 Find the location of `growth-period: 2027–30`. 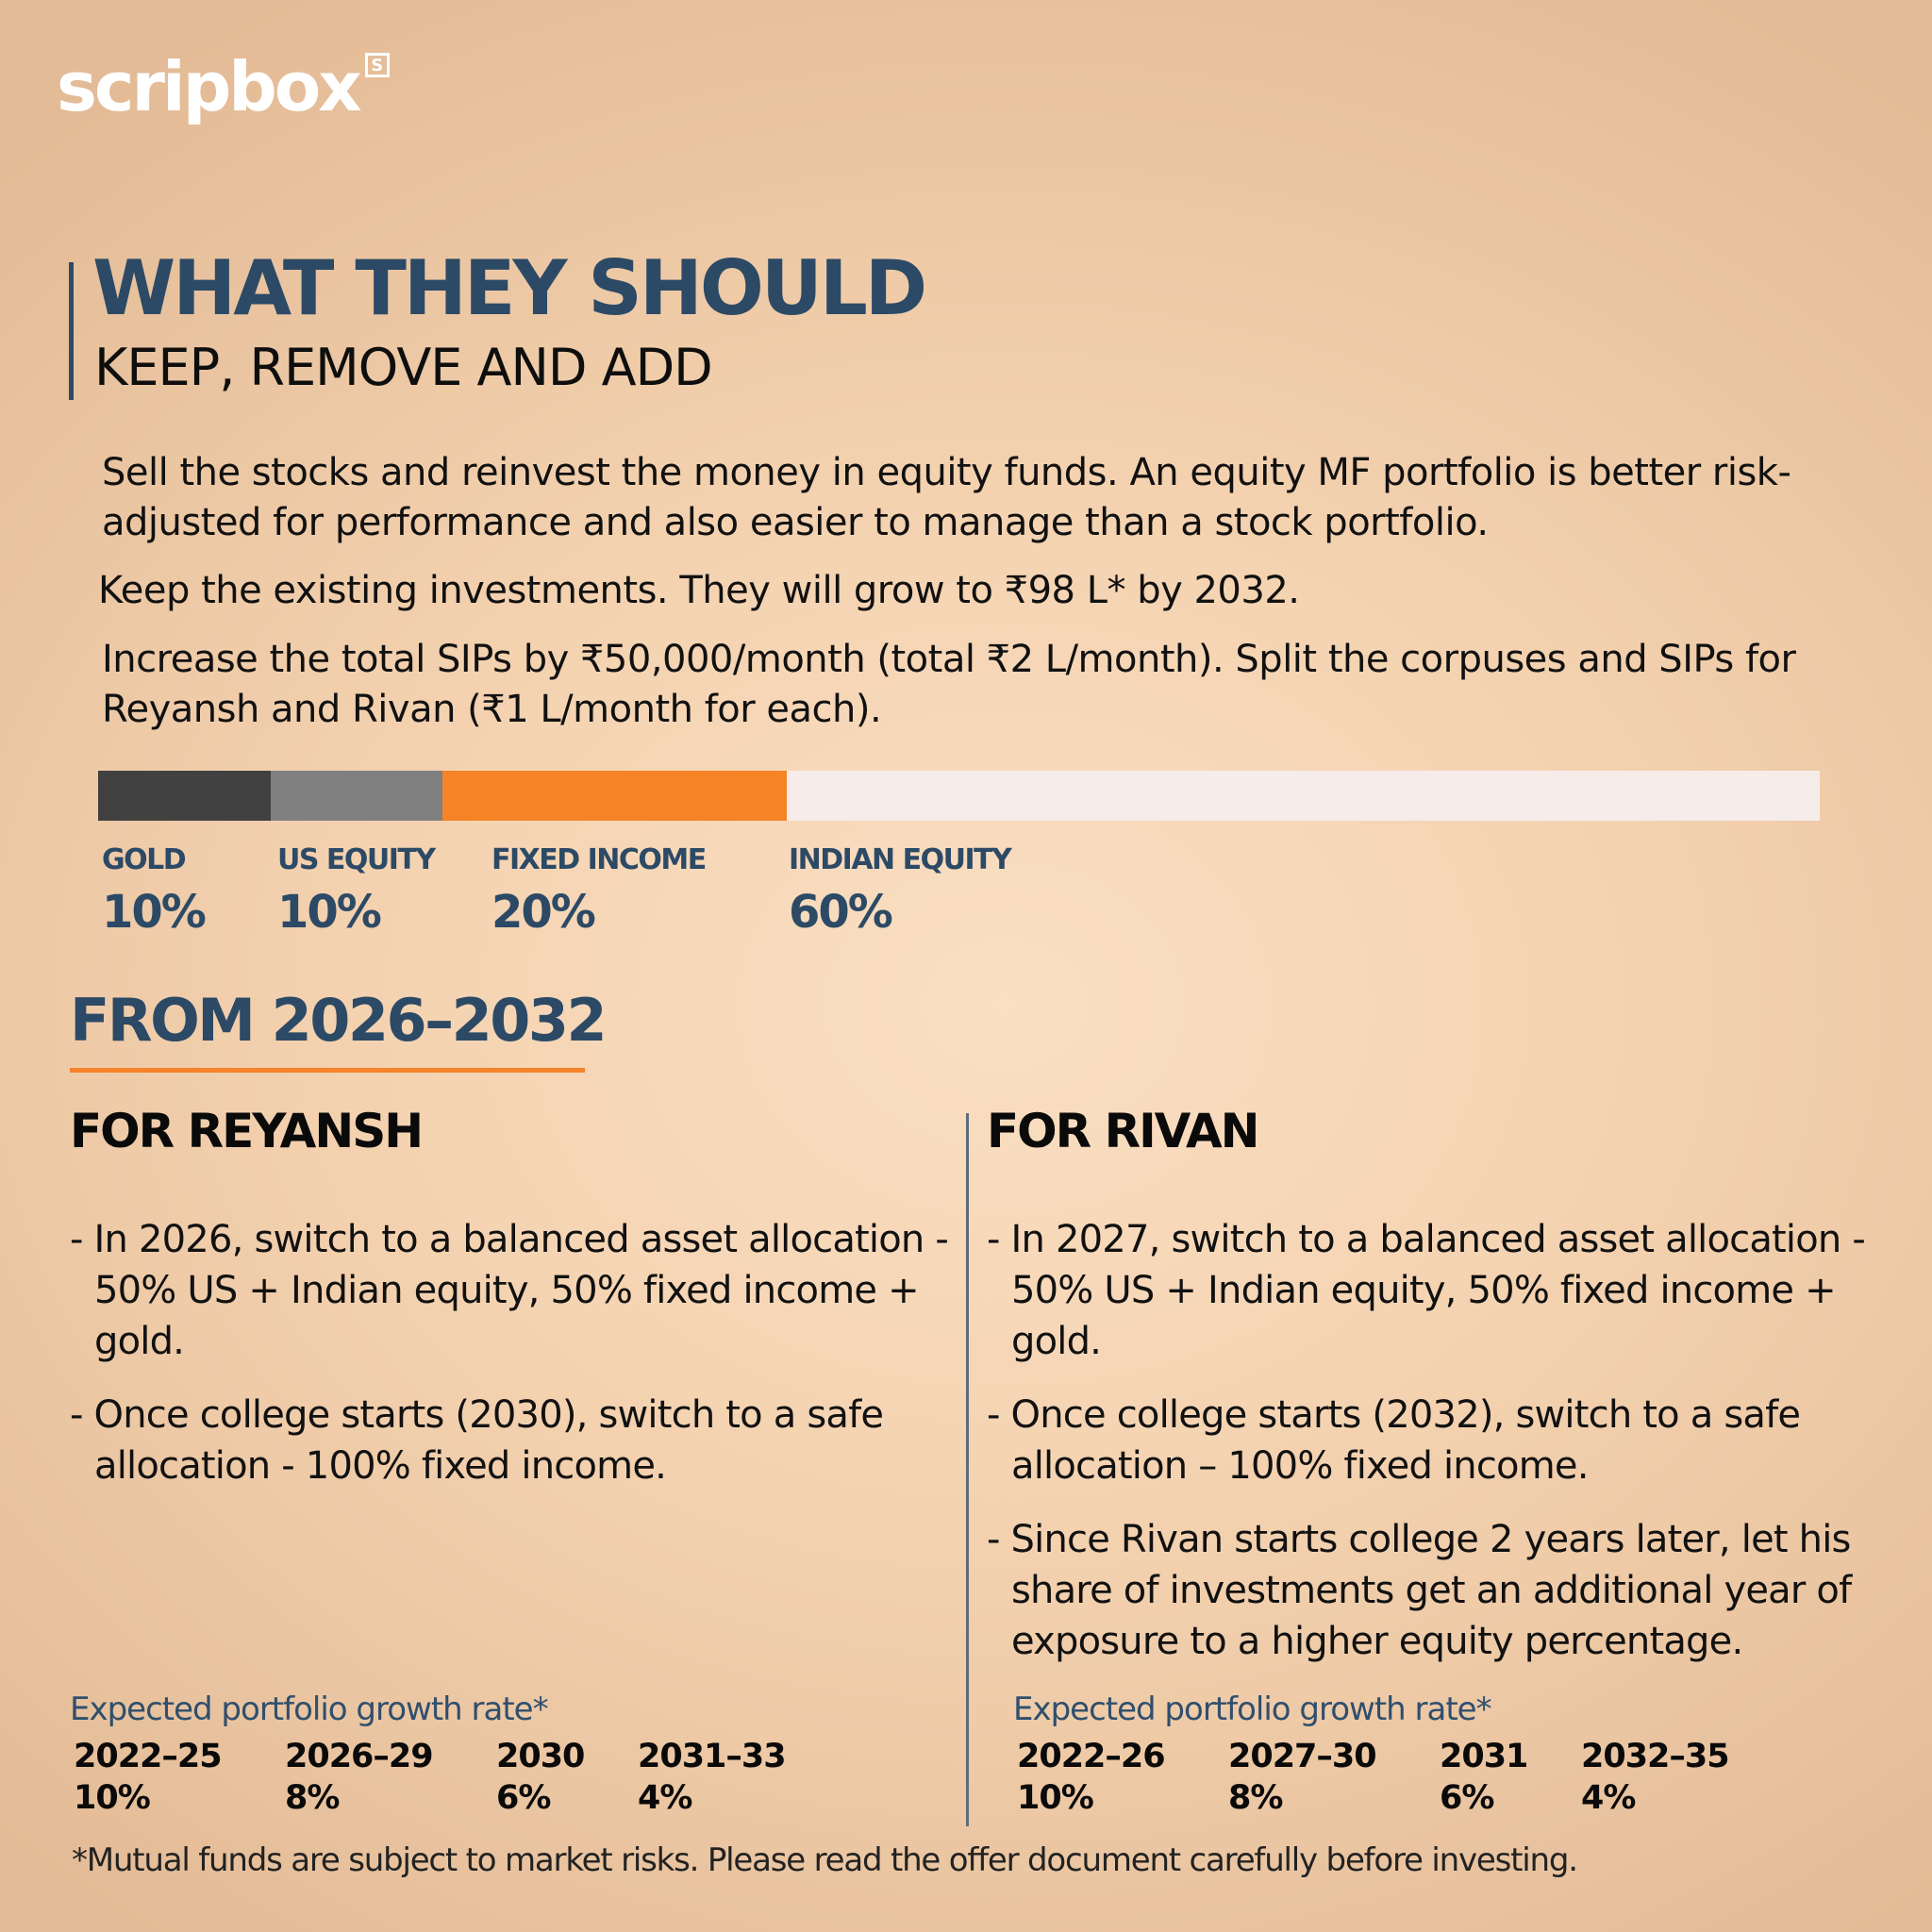

growth-period: 2027–30 is located at coordinates (1302, 1757).